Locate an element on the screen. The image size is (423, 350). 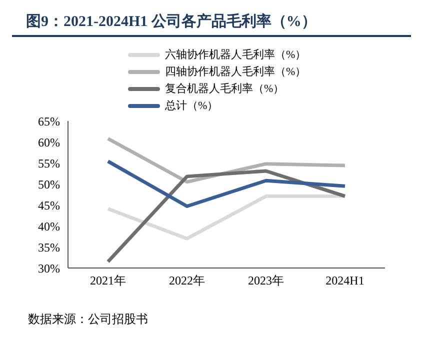
line-series is located at coordinates (226, 184).